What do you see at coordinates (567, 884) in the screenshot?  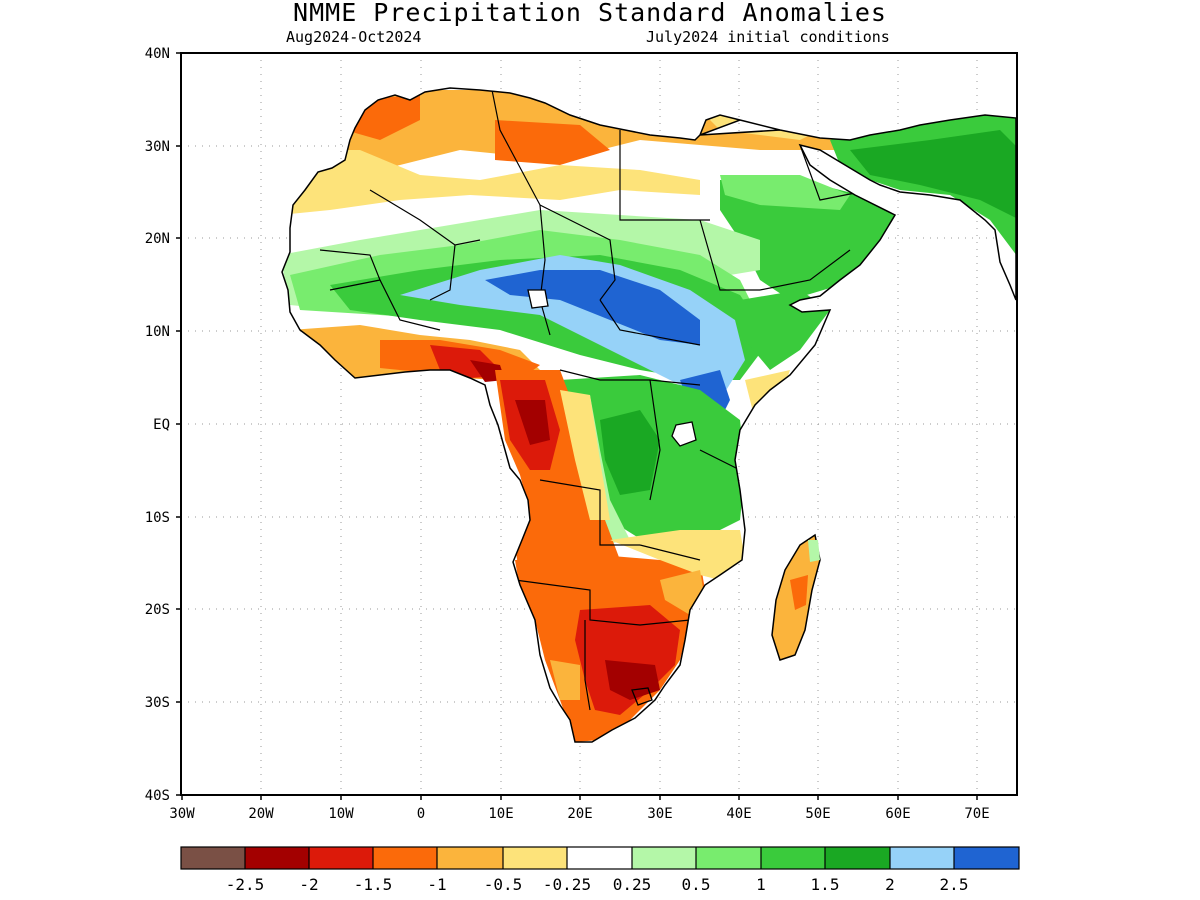 I see `colorbar-label: -0.25` at bounding box center [567, 884].